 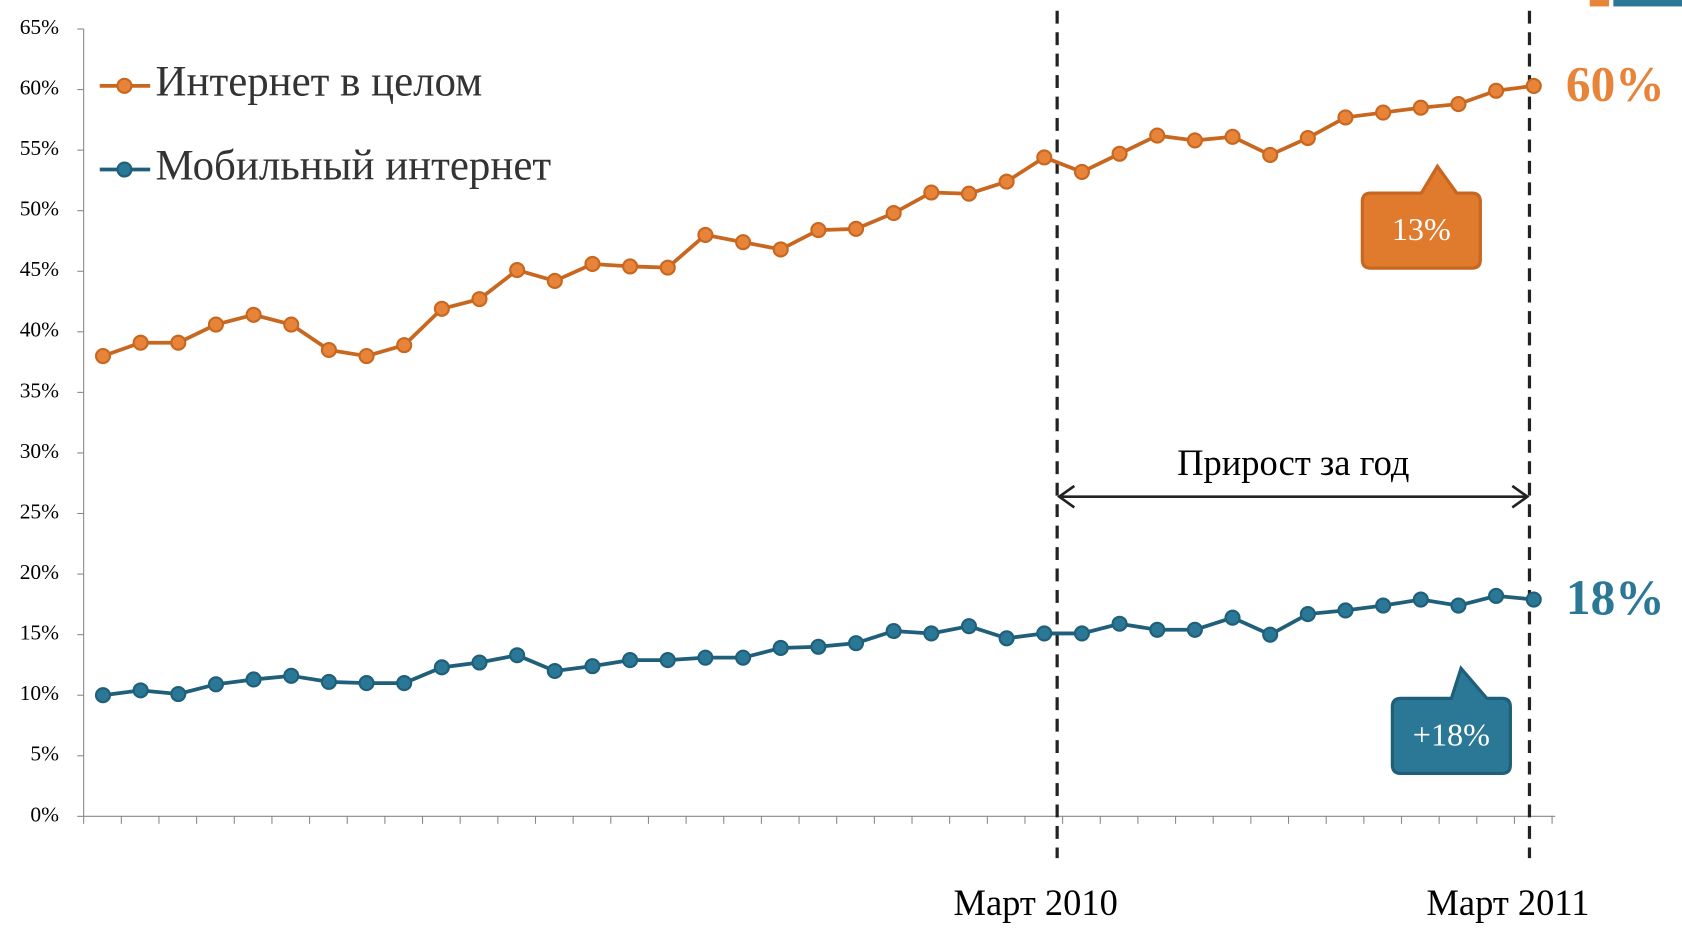 I want to click on y-tick-label: 60%, so click(x=39, y=87).